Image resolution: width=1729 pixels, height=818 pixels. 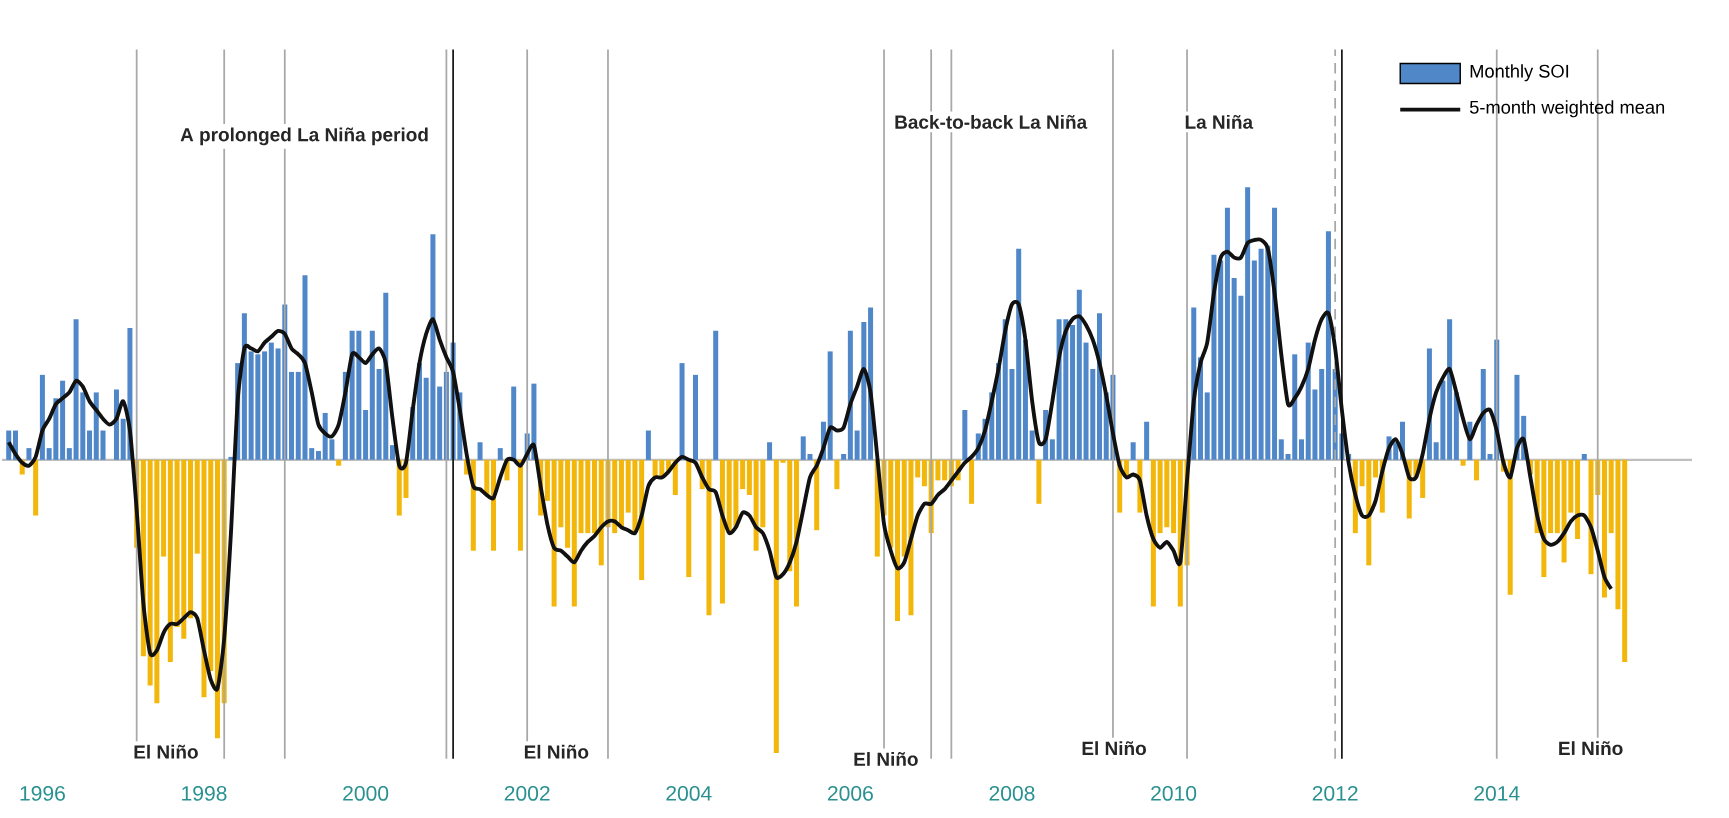 I want to click on x-tick-label: 1998, so click(x=204, y=793).